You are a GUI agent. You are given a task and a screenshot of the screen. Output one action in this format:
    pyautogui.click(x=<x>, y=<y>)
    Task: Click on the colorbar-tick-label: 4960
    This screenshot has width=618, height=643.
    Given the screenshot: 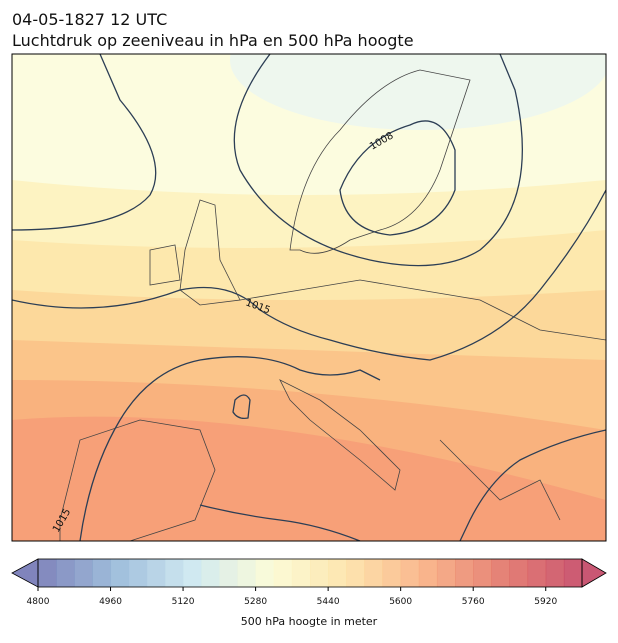 What is the action you would take?
    pyautogui.click(x=110, y=602)
    